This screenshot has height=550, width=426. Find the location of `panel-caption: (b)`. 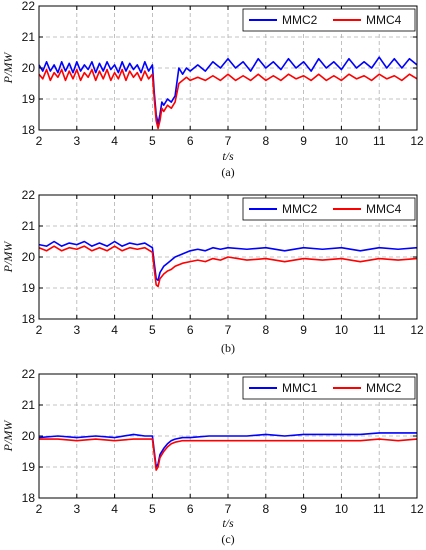

panel-caption: (b) is located at coordinates (228, 348).